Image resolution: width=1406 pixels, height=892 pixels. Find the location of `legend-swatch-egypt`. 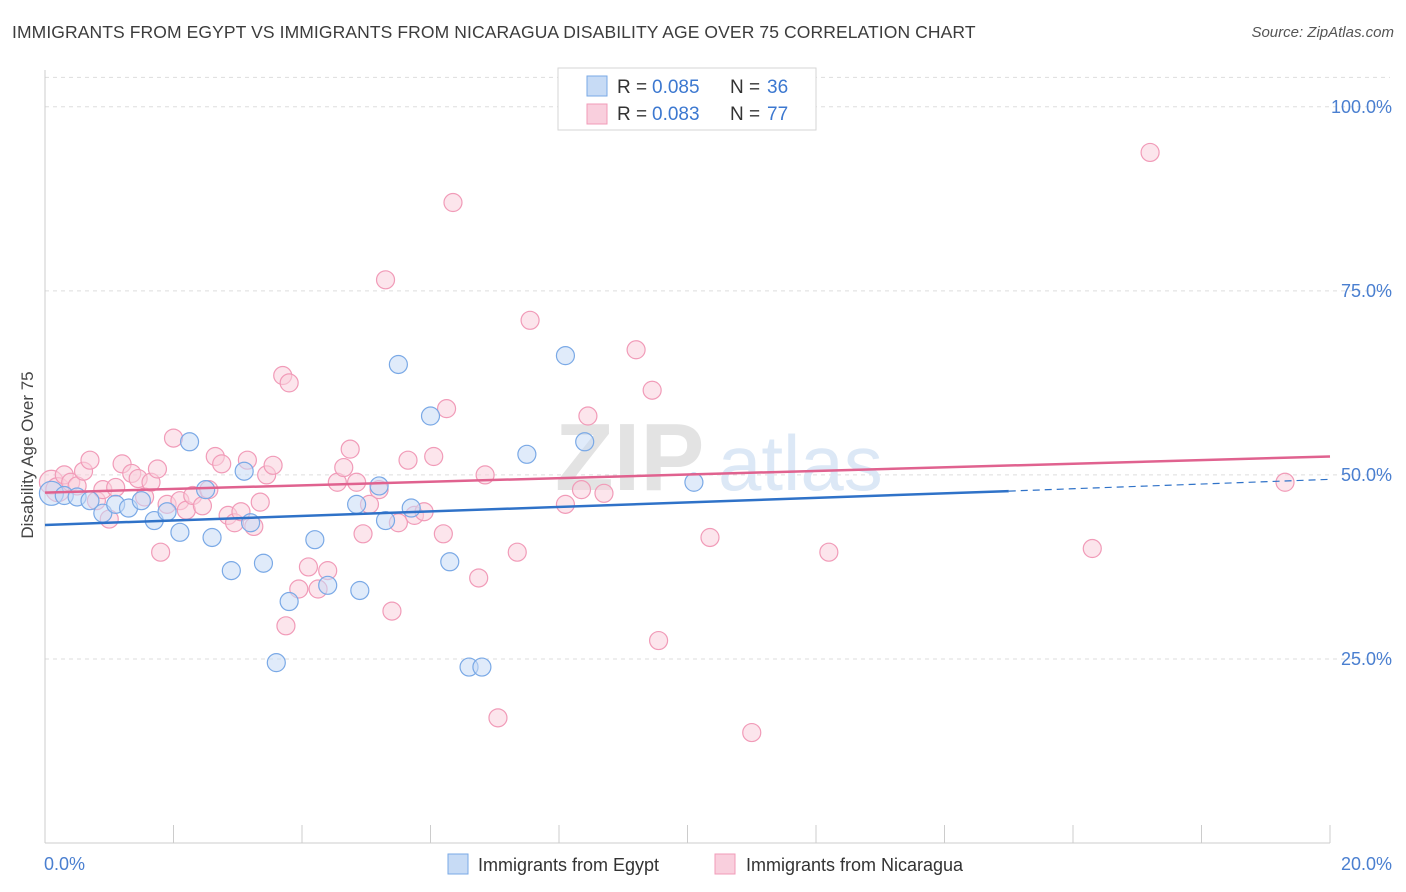

legend-swatch-egypt is located at coordinates (597, 86).